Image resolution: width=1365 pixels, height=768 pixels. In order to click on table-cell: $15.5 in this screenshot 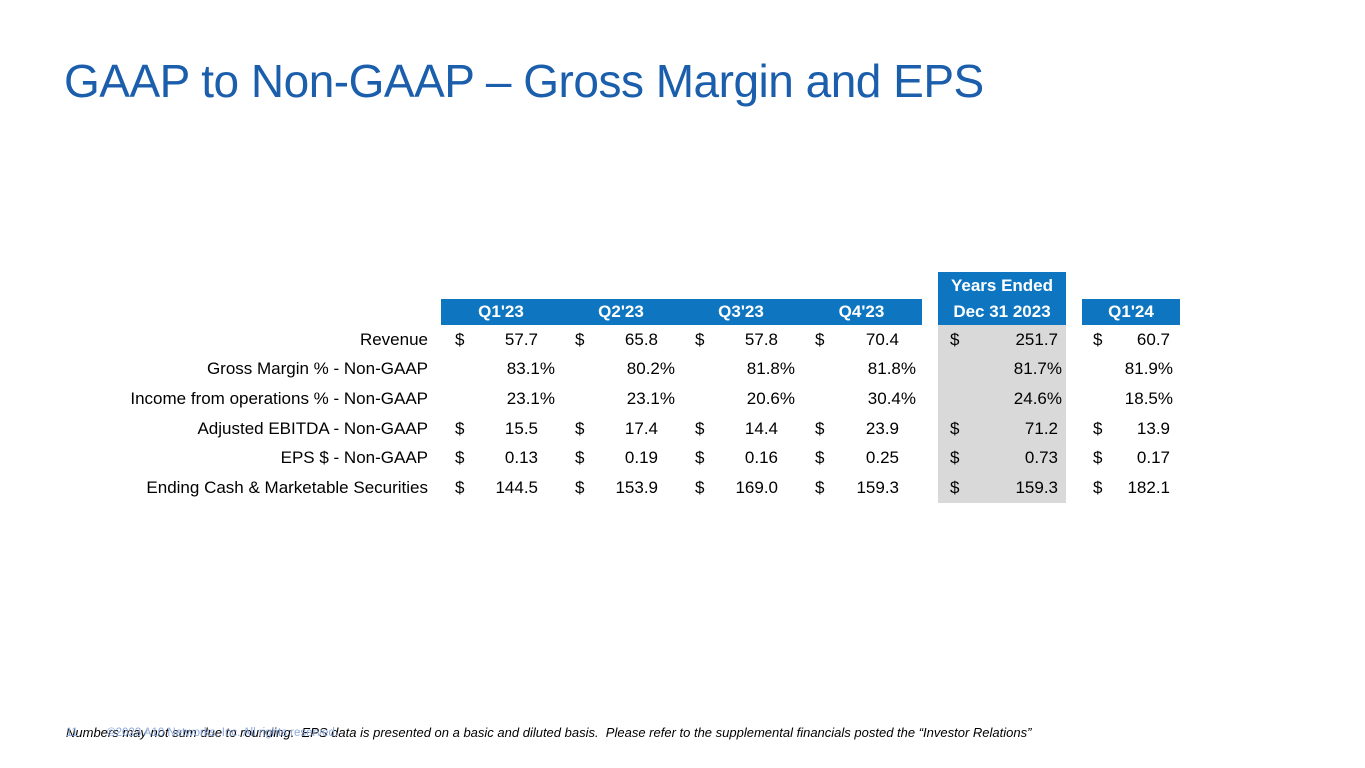, I will do `click(496, 428)`.